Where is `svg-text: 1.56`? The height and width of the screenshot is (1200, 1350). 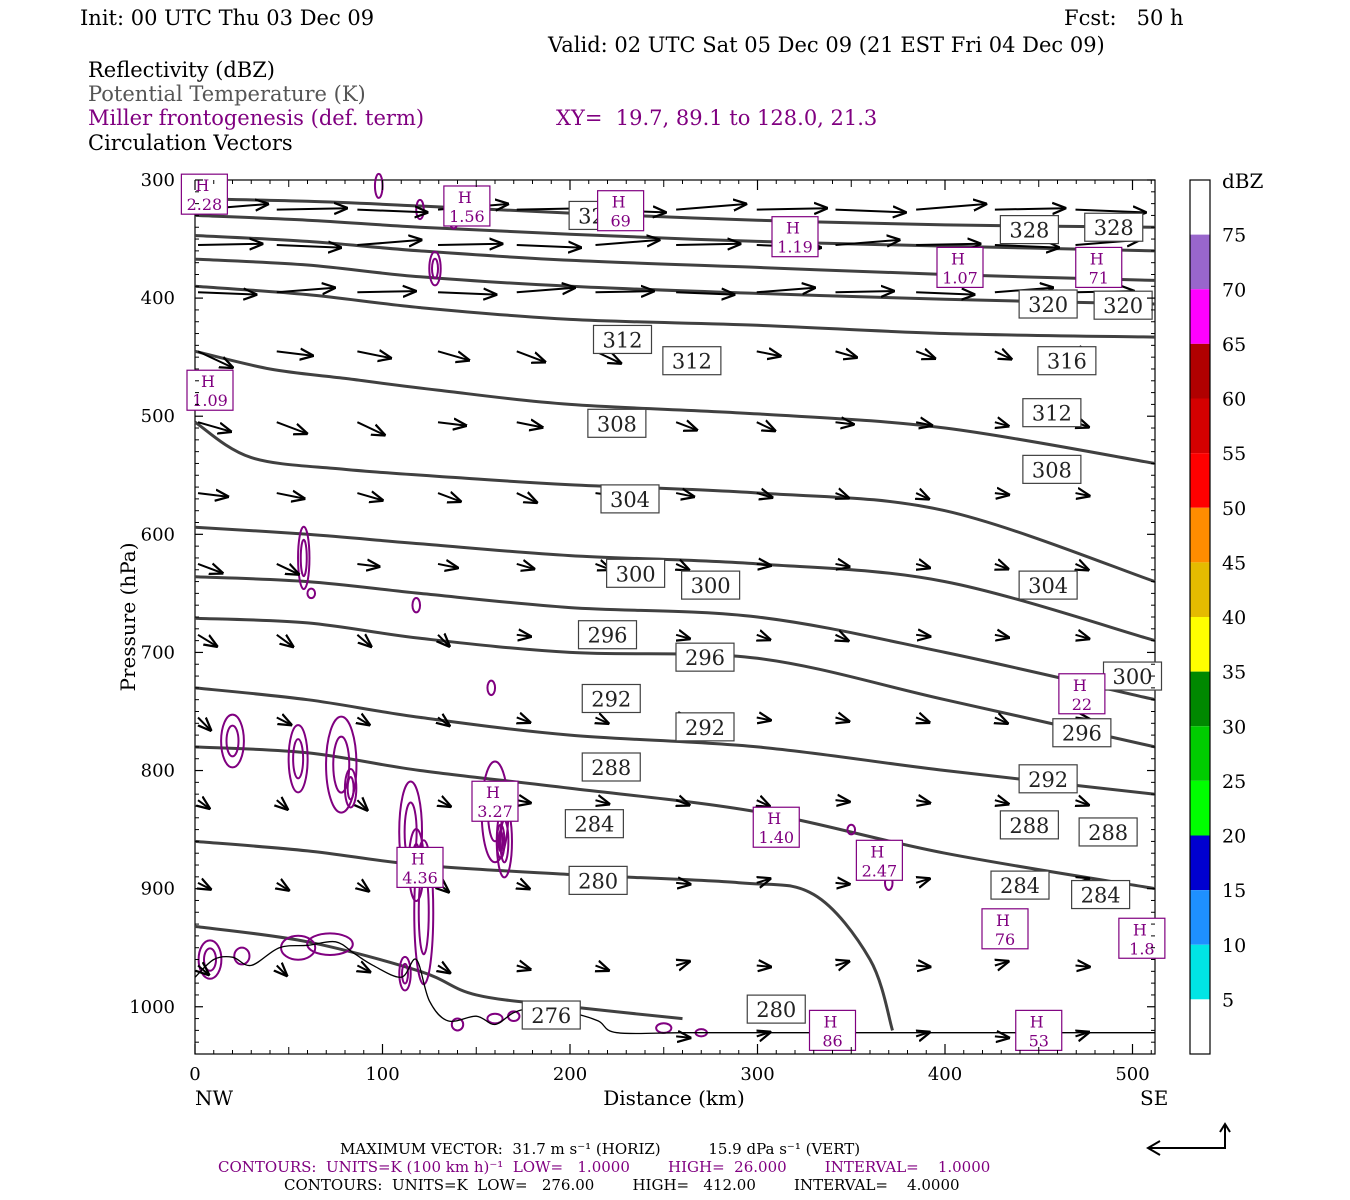
svg-text: 1.56 is located at coordinates (467, 216).